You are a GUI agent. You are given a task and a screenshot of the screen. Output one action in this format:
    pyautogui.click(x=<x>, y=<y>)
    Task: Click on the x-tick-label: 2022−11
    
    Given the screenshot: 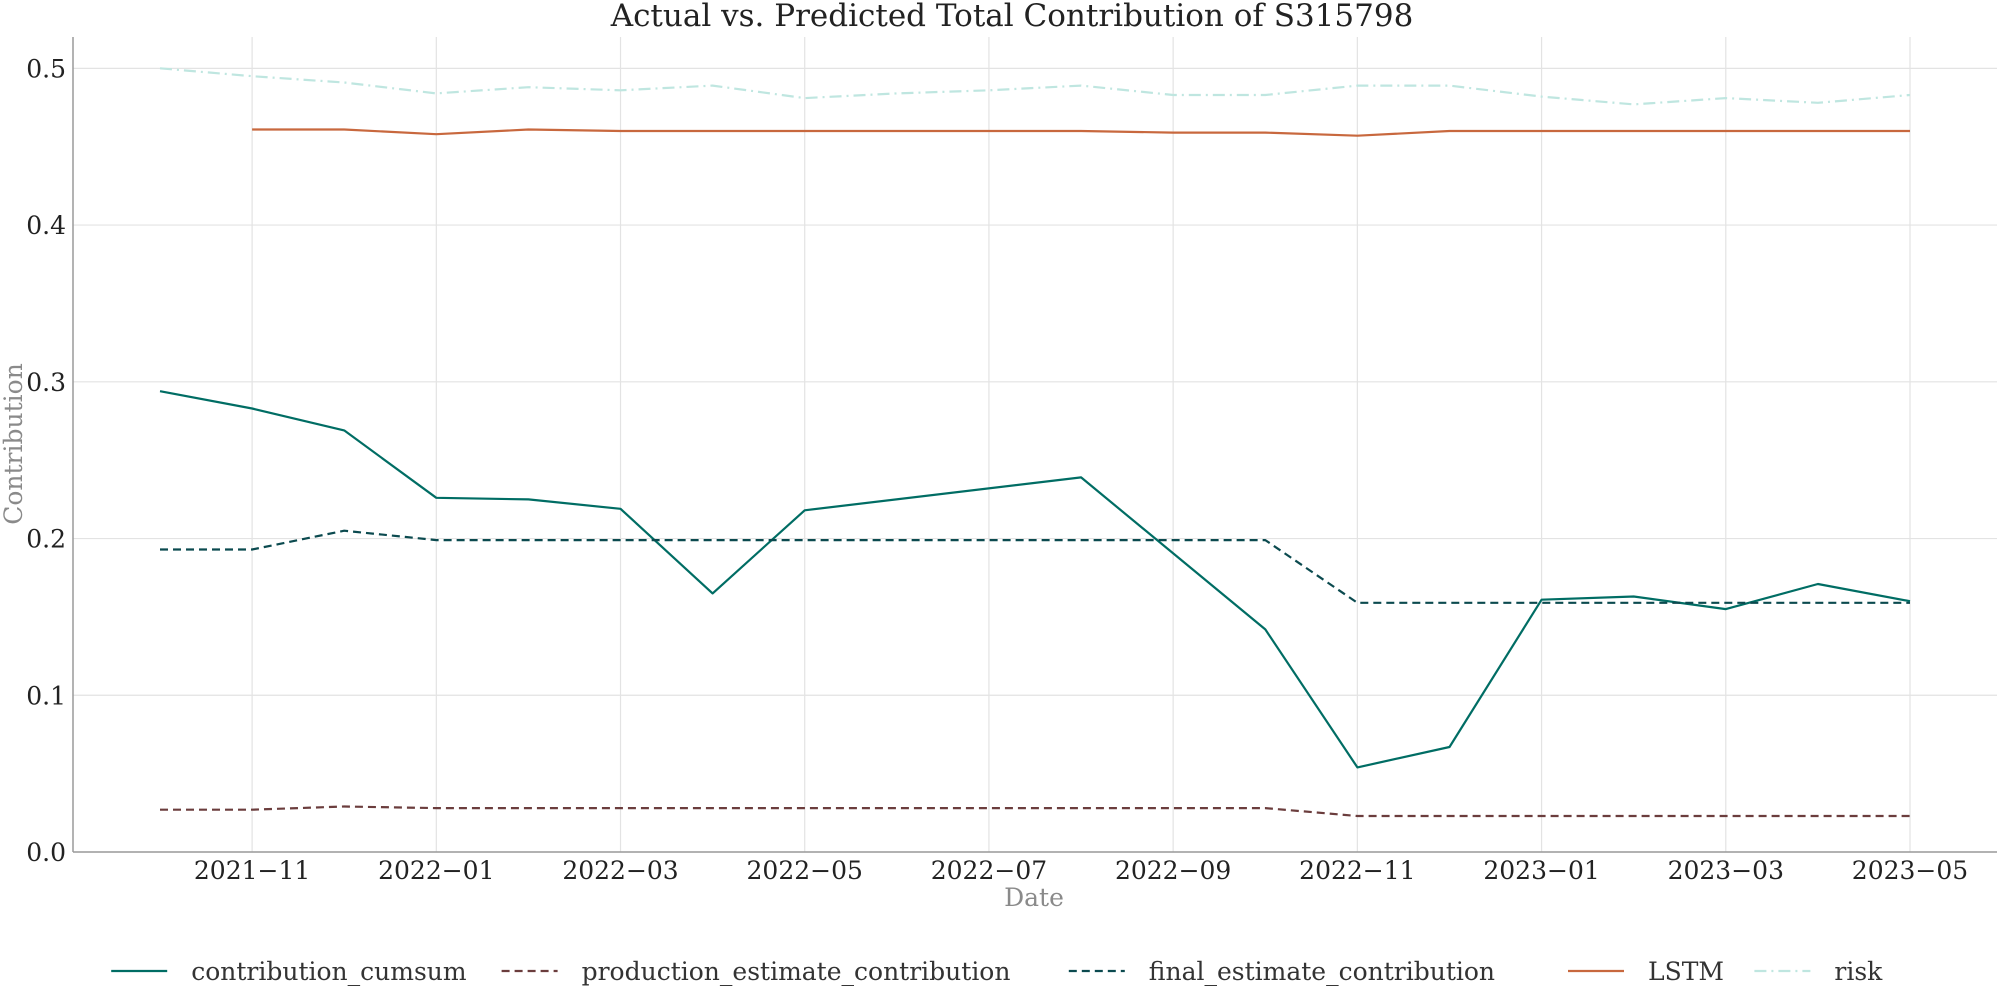 What is the action you would take?
    pyautogui.click(x=1357, y=870)
    